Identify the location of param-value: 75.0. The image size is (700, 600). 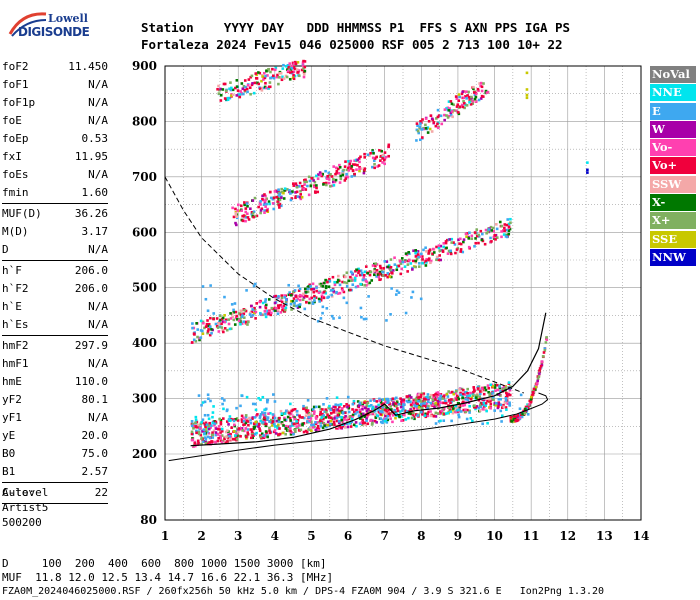
(95, 453).